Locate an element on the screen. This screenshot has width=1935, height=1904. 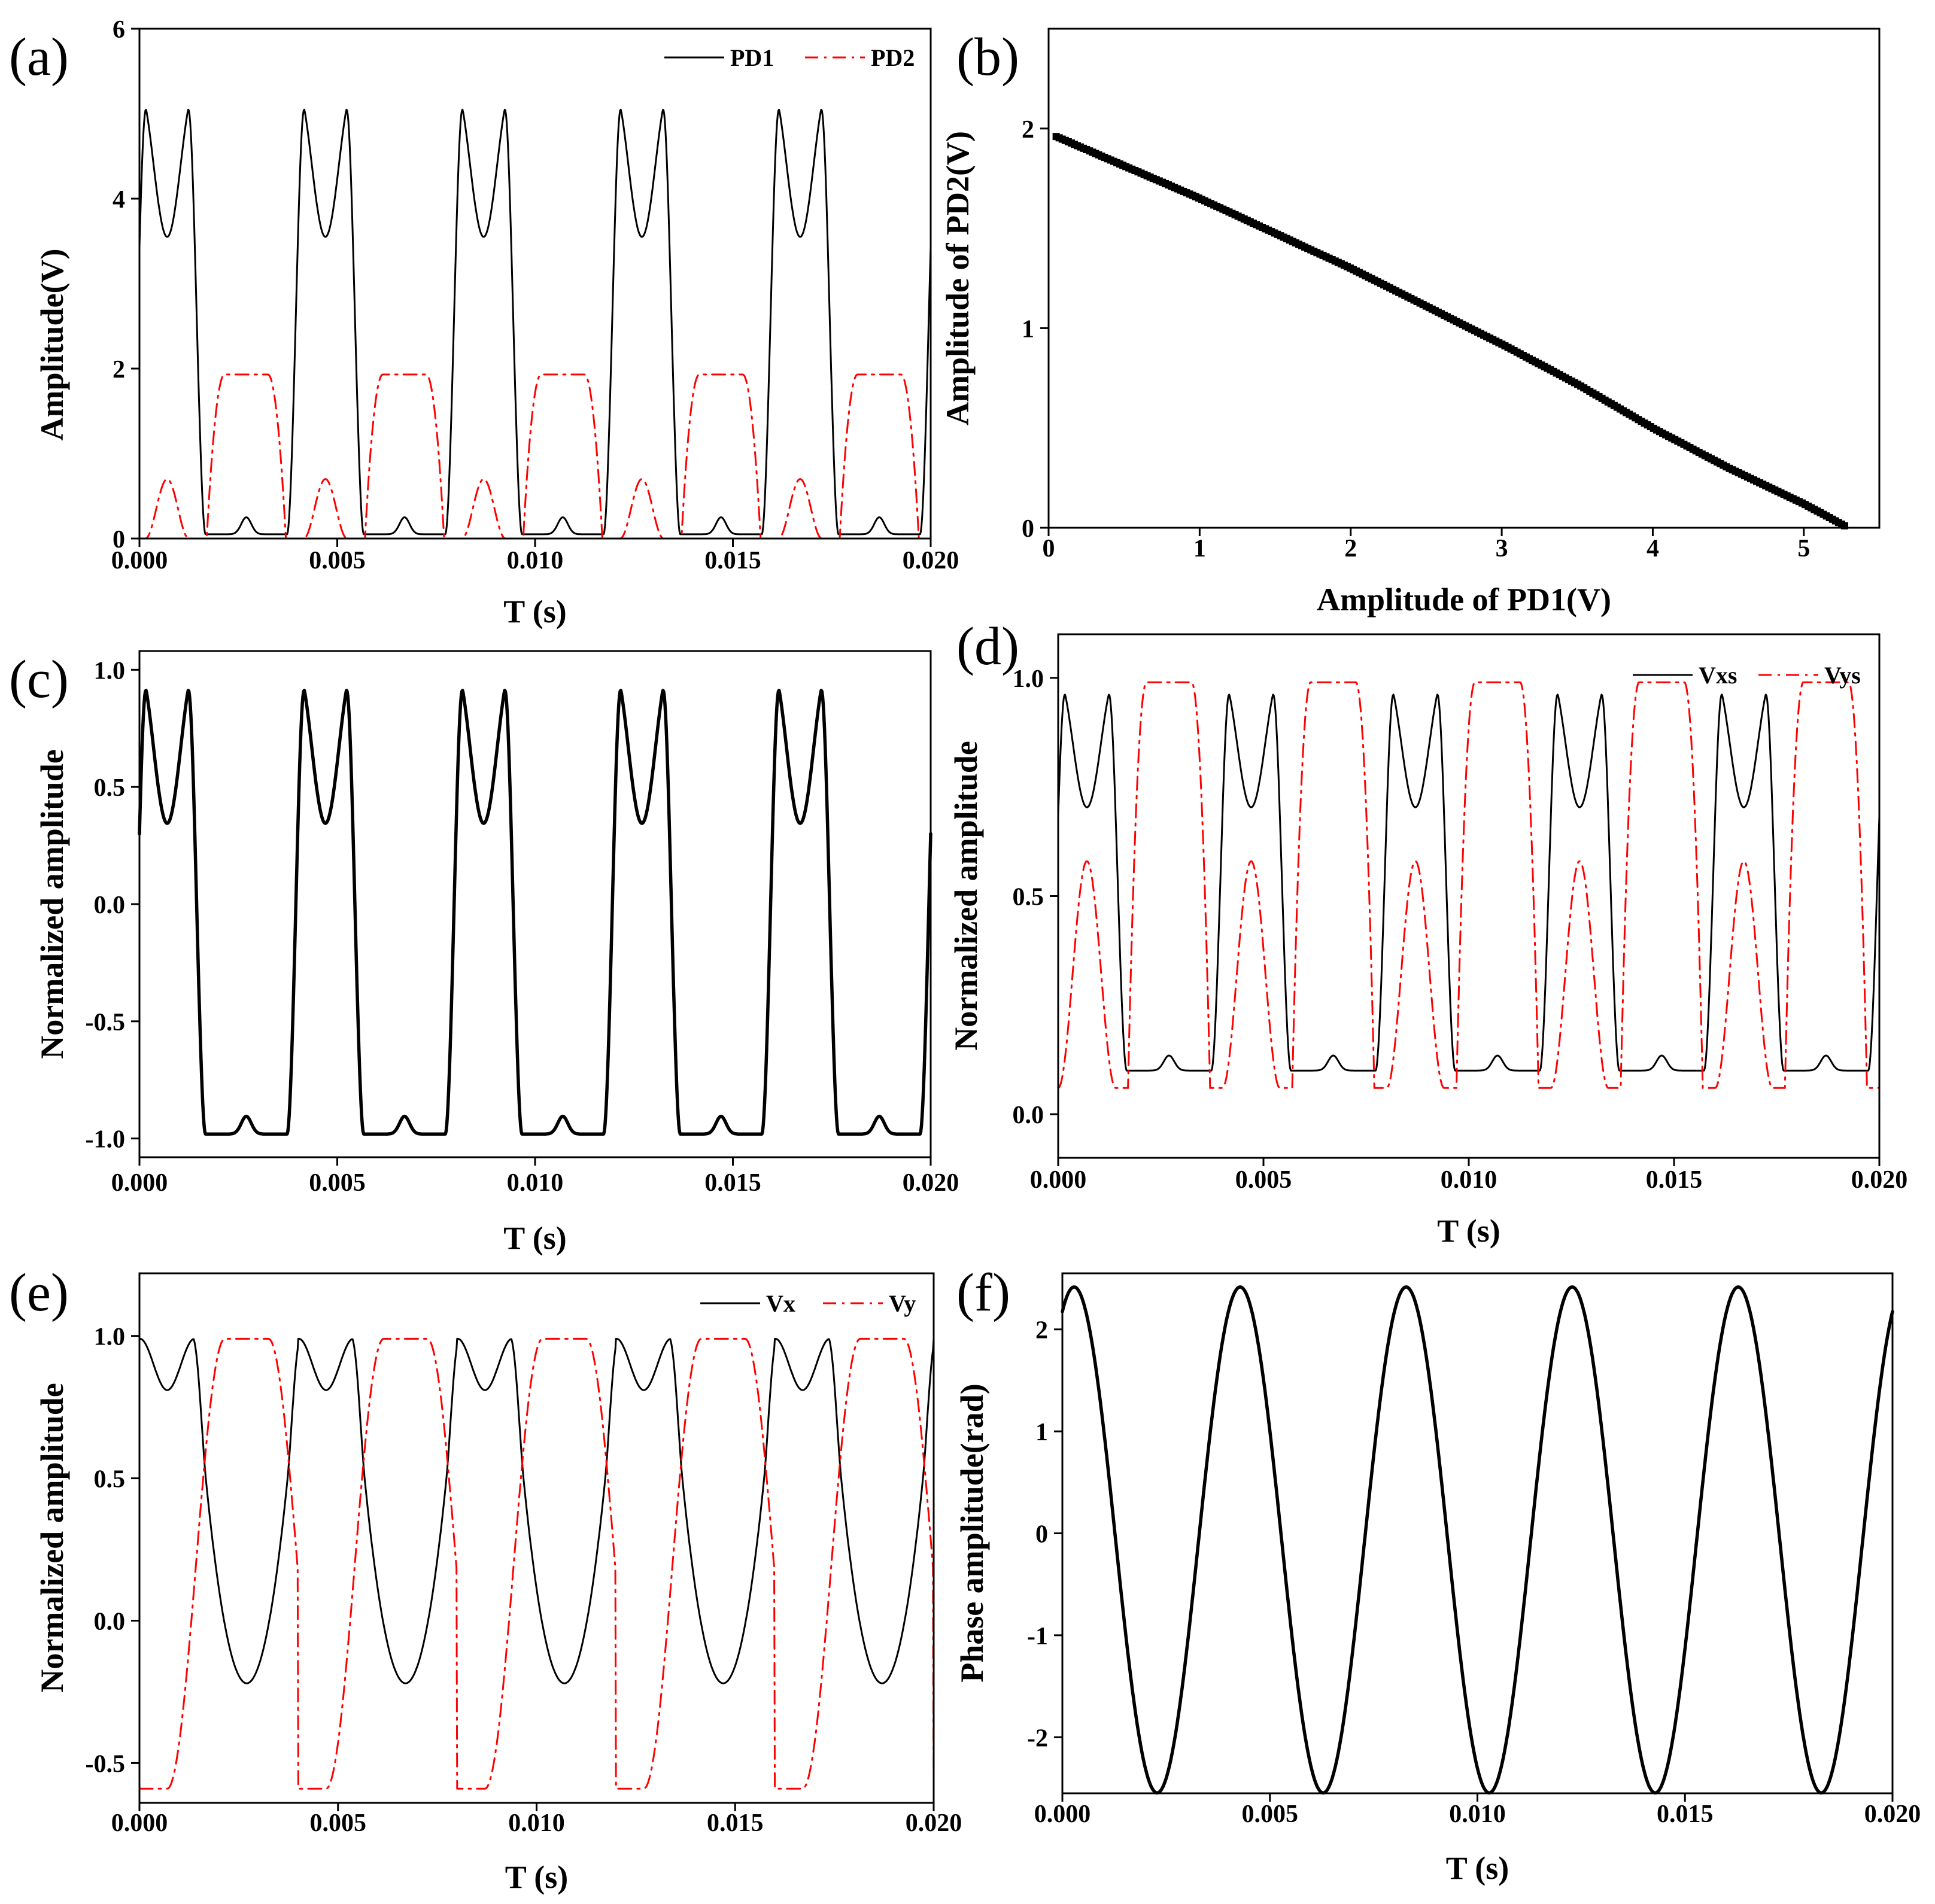
y-axis-title: Phase amplitude(rad) is located at coordinates (972, 1533).